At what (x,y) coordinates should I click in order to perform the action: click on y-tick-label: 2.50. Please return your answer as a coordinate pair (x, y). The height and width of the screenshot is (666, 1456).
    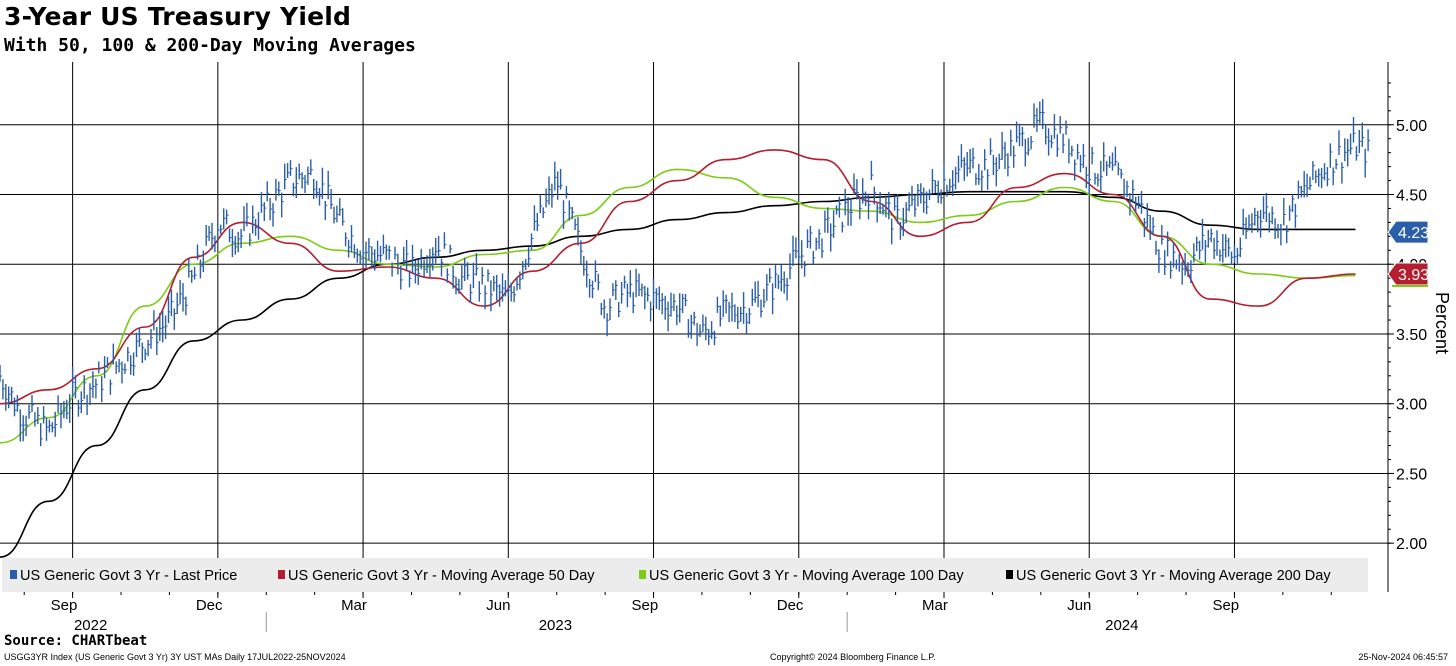
    Looking at the image, I should click on (1411, 474).